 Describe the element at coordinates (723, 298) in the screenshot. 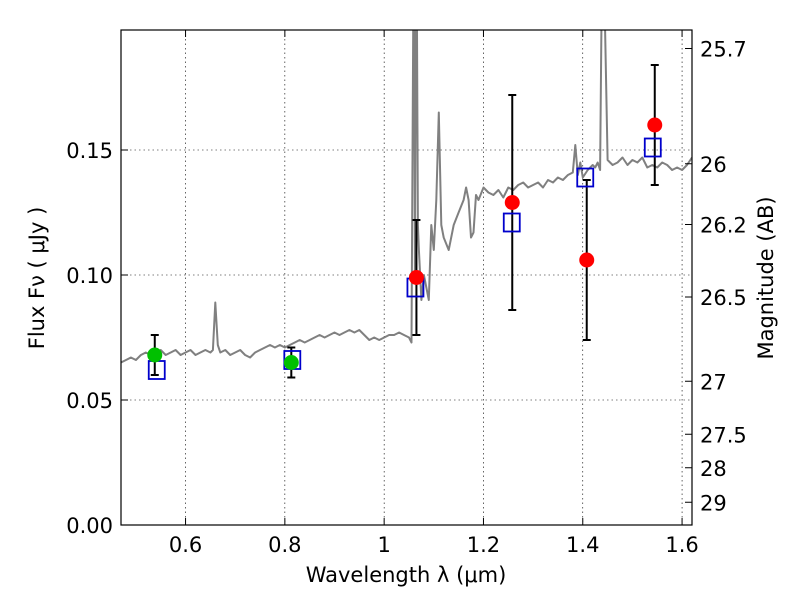

I see `right-tick-label: 26.5` at that location.